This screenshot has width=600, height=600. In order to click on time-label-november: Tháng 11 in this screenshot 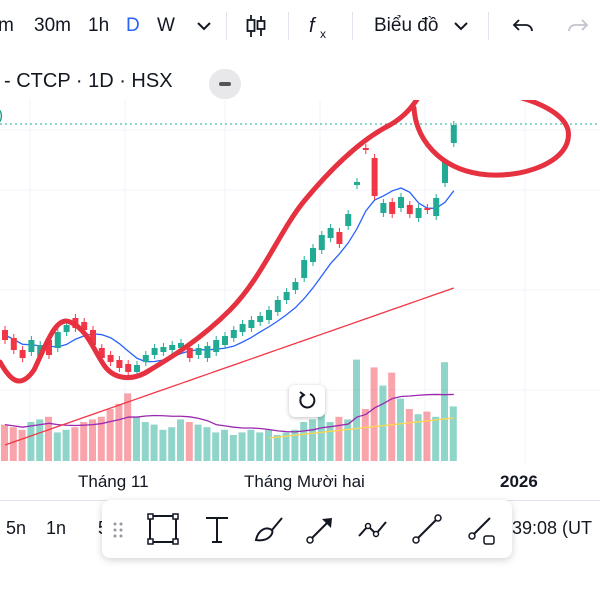, I will do `click(113, 481)`.